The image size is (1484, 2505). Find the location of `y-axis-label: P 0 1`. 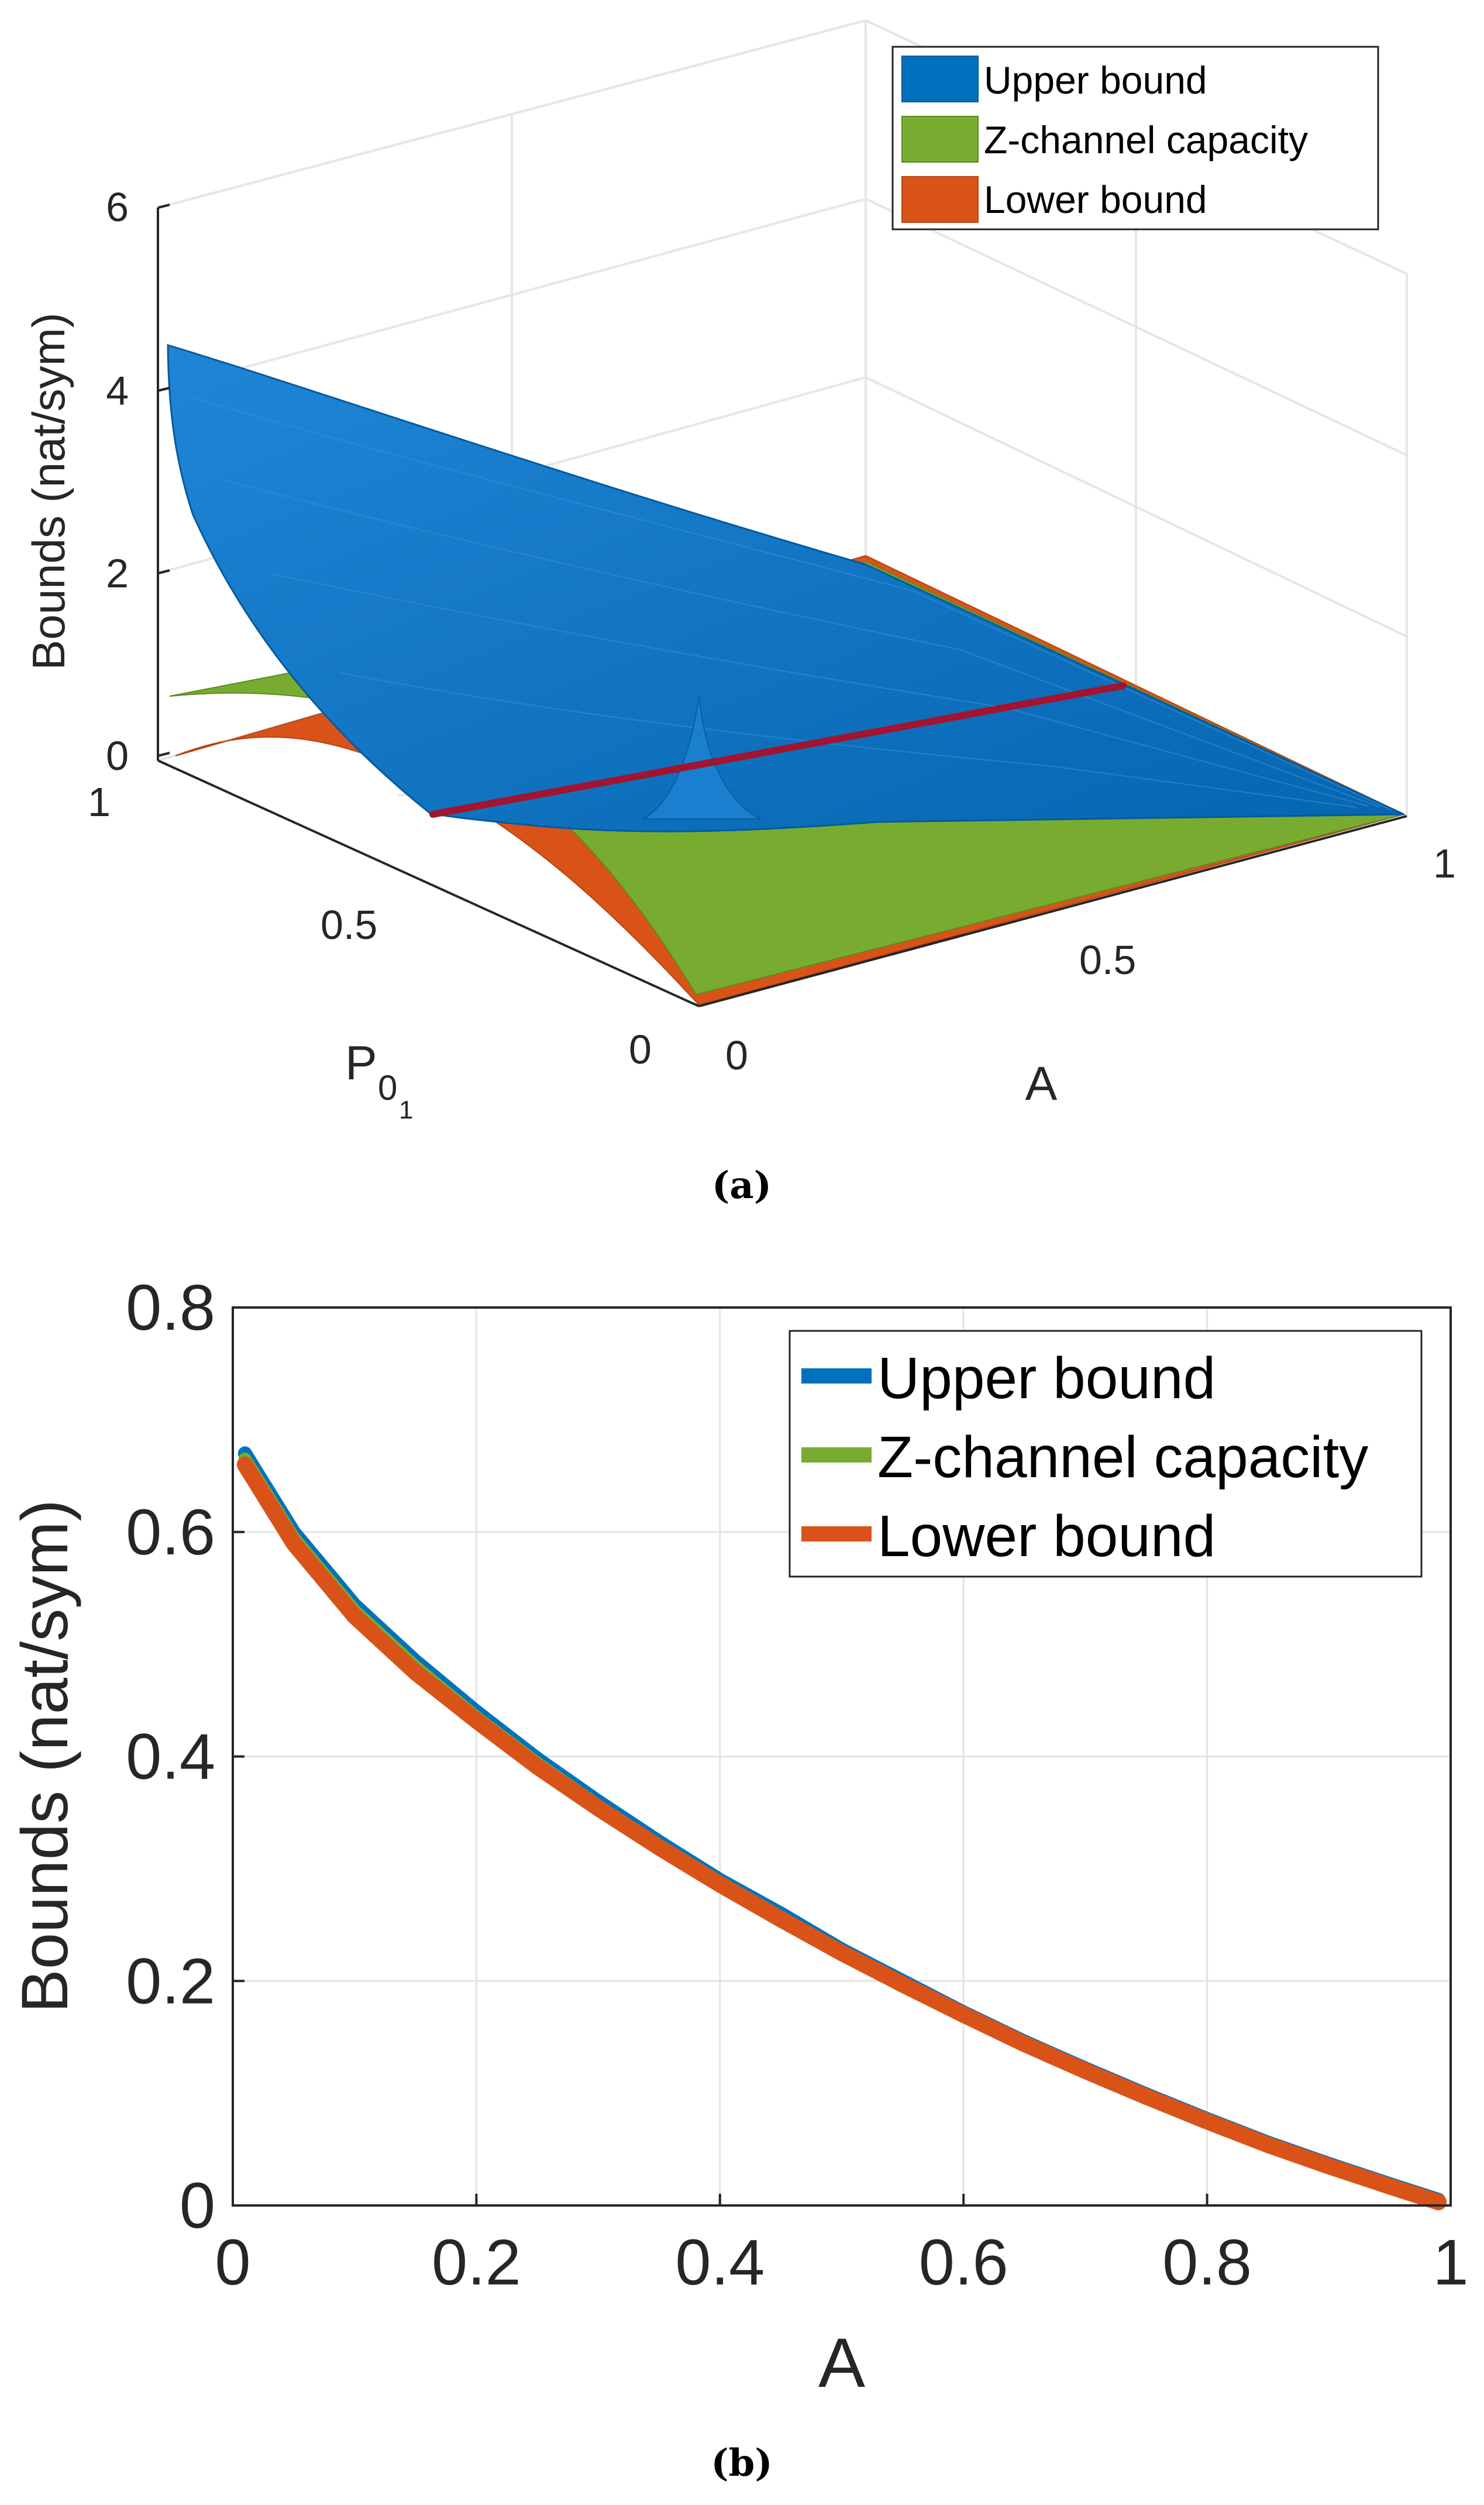

y-axis-label: P 0 1 is located at coordinates (379, 1080).